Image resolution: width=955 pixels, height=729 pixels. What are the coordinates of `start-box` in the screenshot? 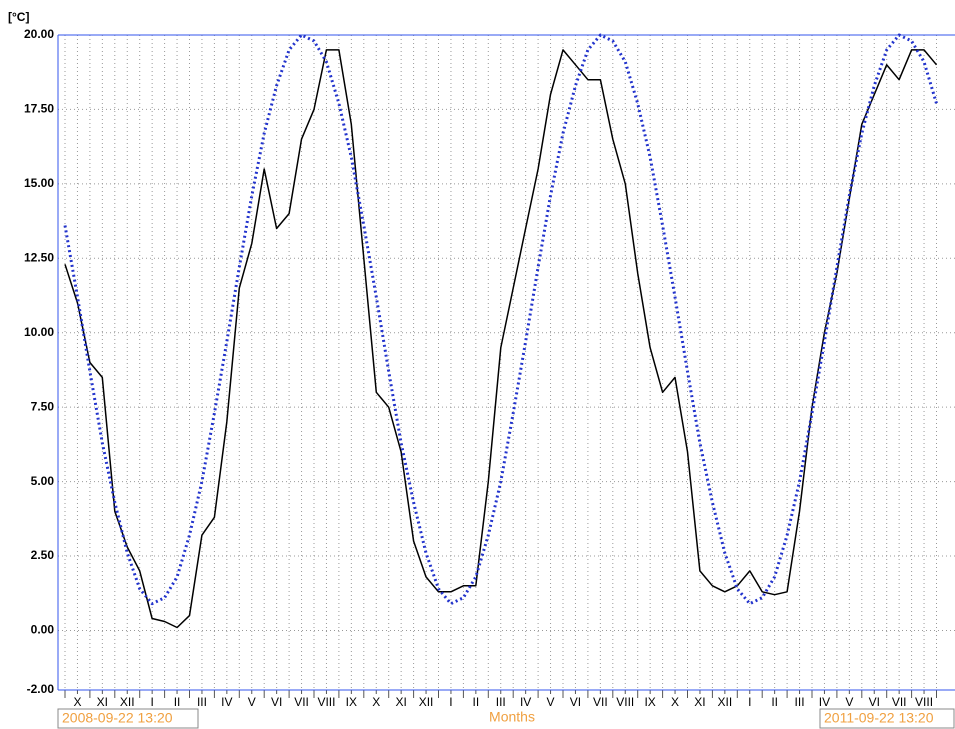 It's located at (128, 718).